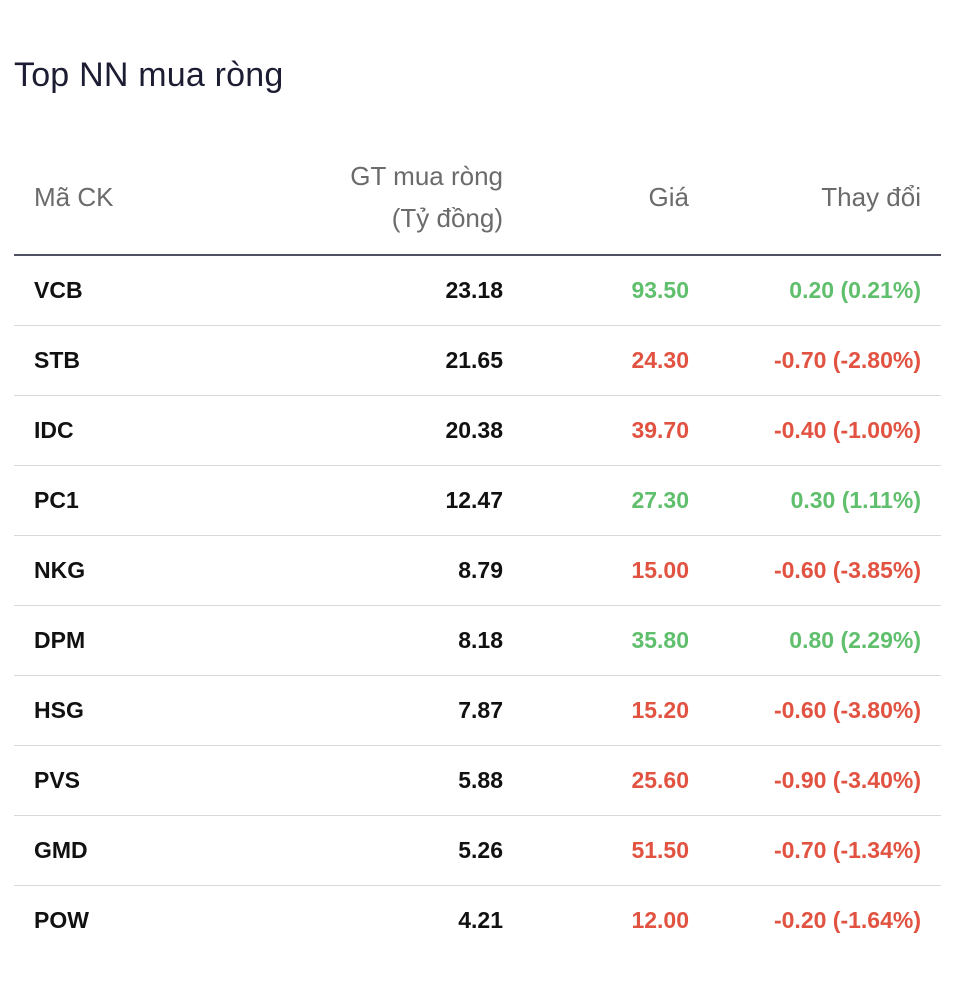 Image resolution: width=964 pixels, height=983 pixels. I want to click on table-row: DPM 8.18 35.80 0.80 (2.29%), so click(477, 641).